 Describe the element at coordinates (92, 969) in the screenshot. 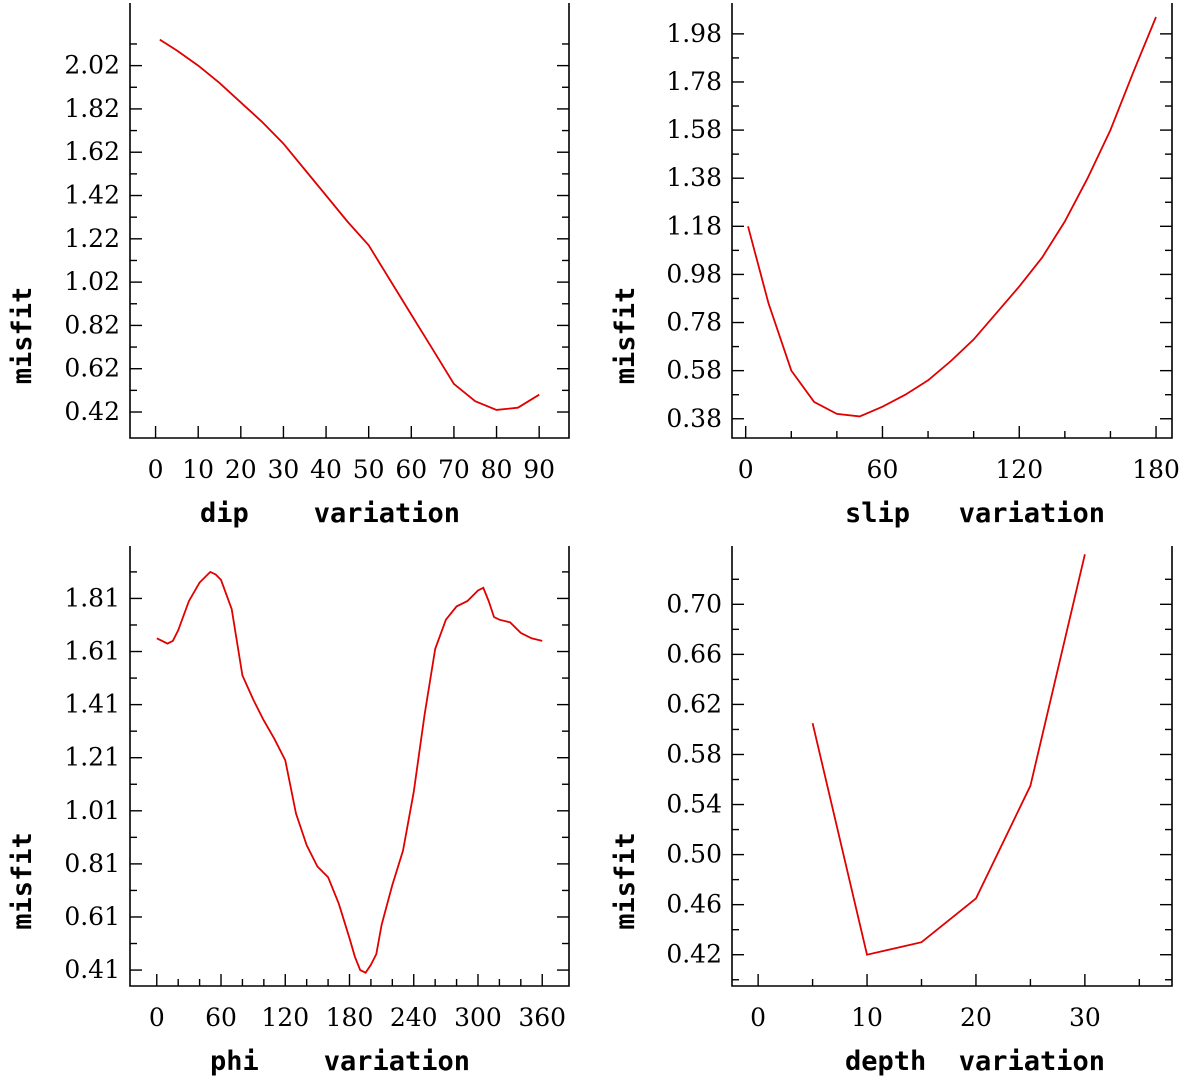

I see `y-tick-label: 0.41` at that location.